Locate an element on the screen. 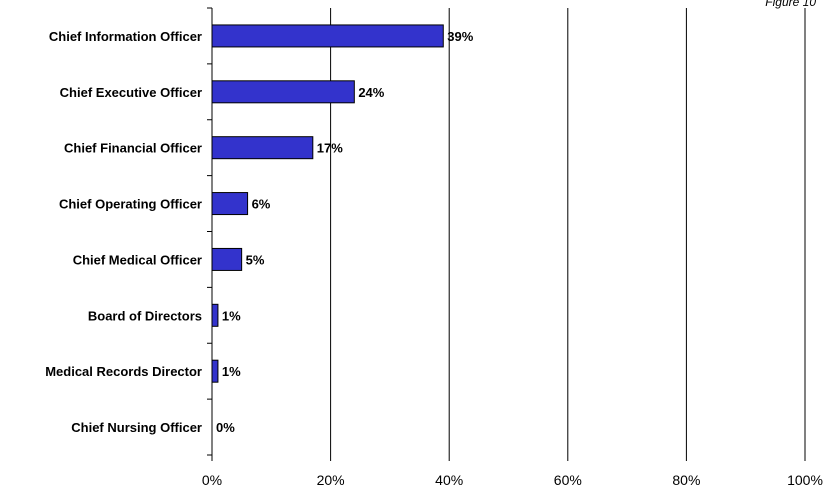 This screenshot has width=830, height=491. x-tick-label-4: 80% is located at coordinates (686, 480).